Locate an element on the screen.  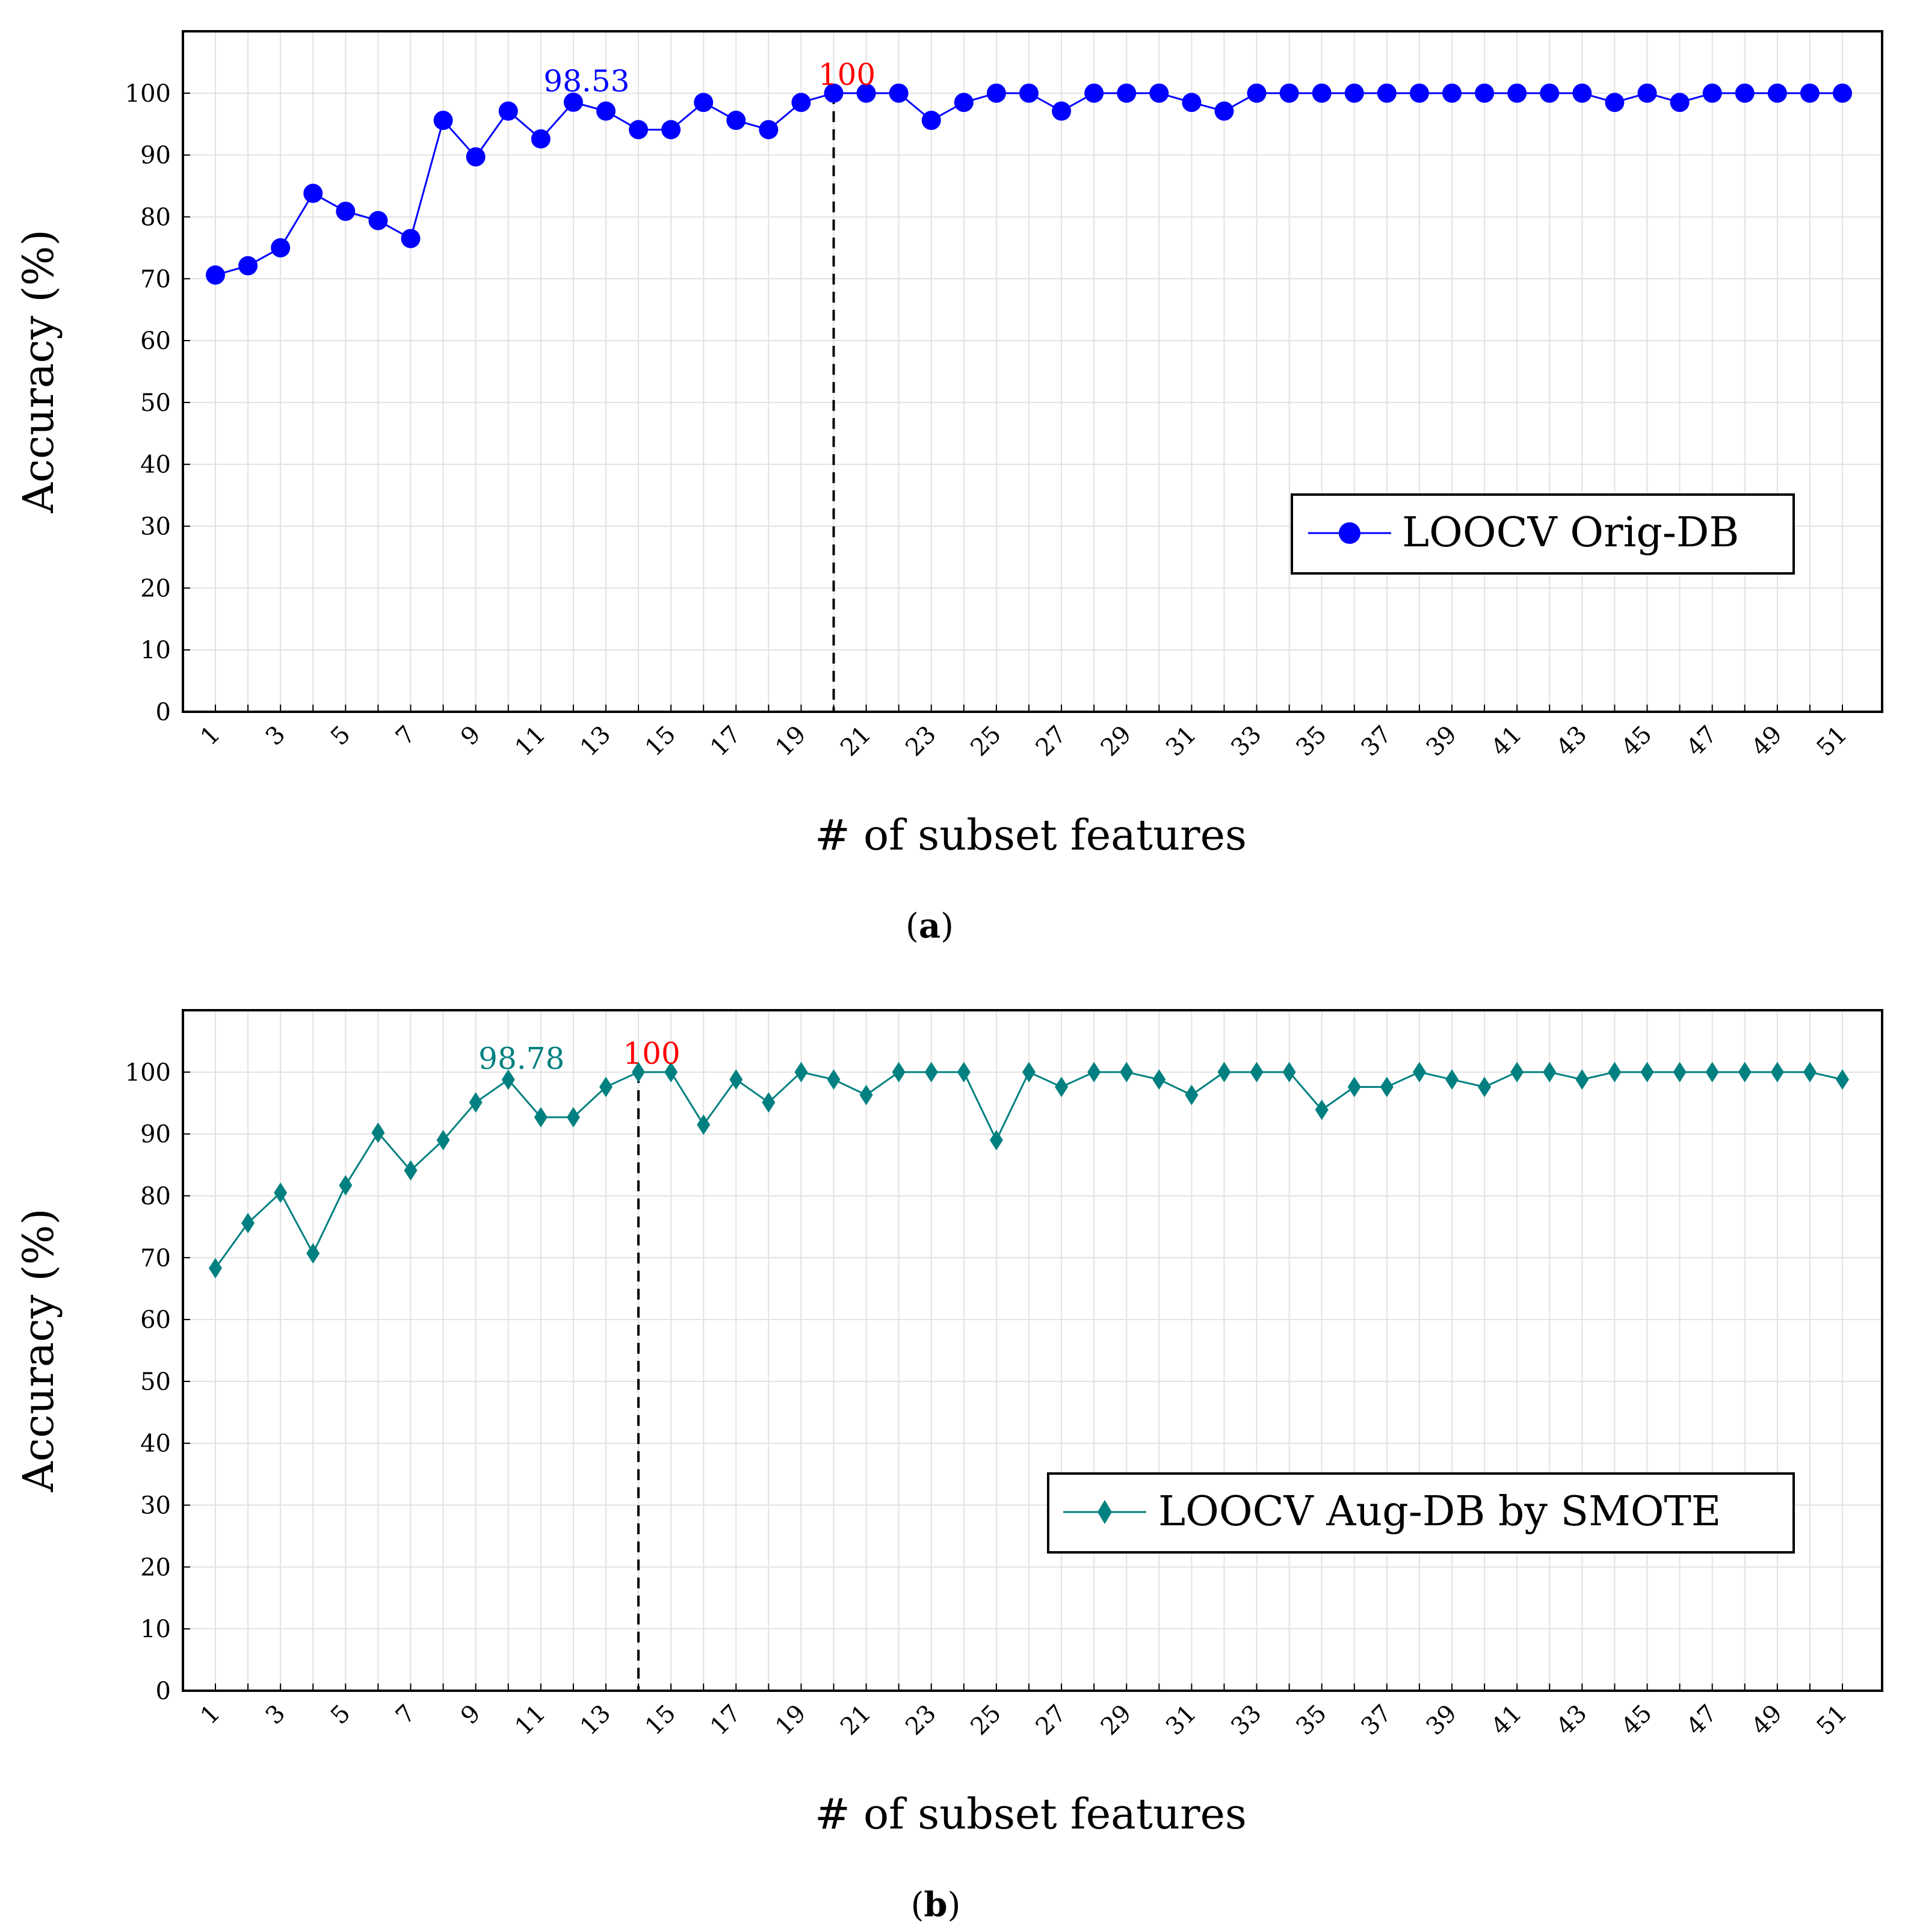
x-tick-label: 5 is located at coordinates (341, 1715).